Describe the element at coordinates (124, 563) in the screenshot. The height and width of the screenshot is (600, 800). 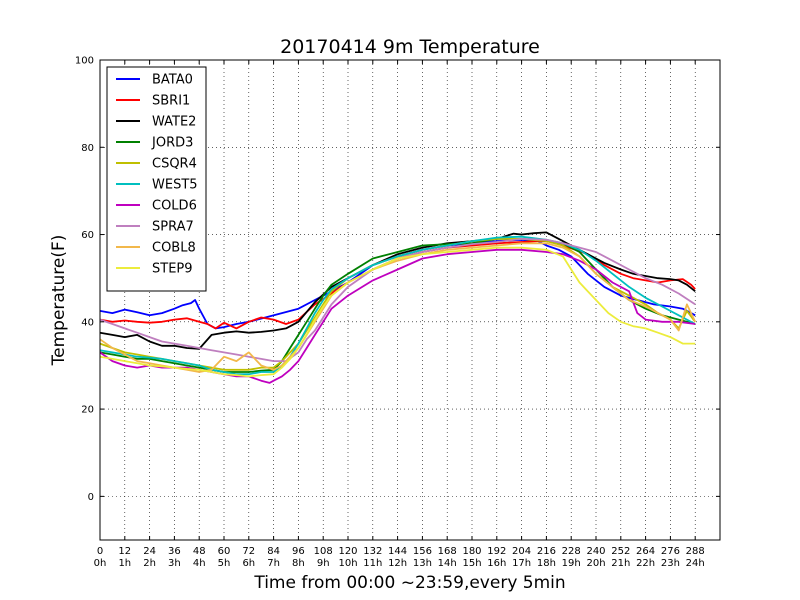
I see `x-tick-label-hour: 1h` at that location.